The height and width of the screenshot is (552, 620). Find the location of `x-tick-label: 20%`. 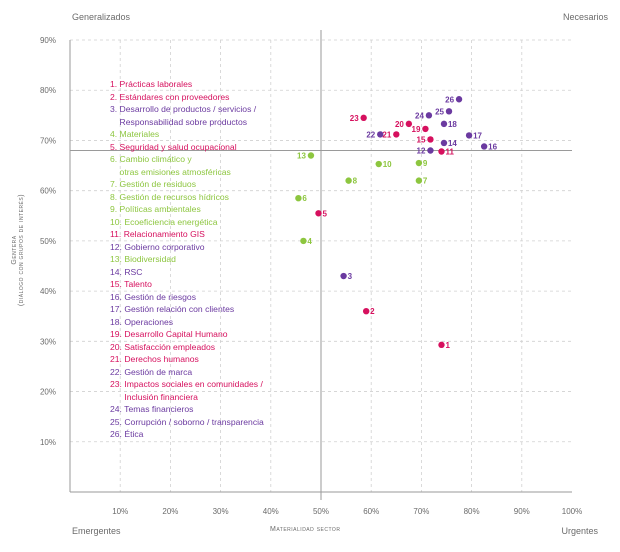

x-tick-label: 20% is located at coordinates (170, 511).